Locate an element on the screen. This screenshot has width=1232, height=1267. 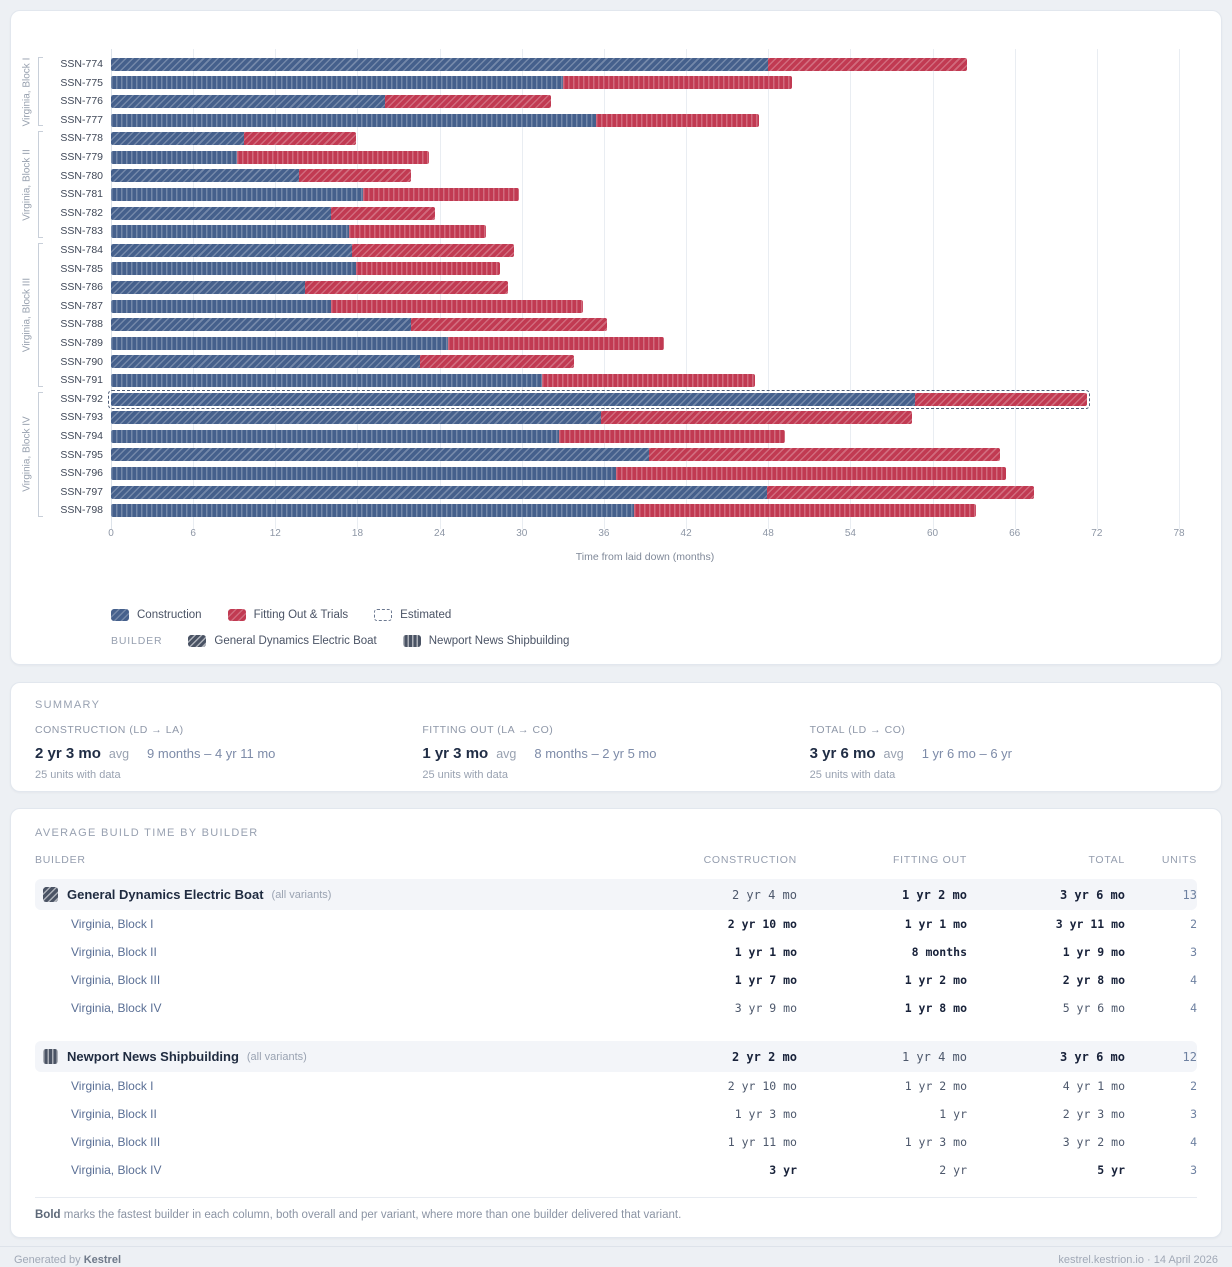
total-avg: 1 yr 9 mo is located at coordinates (1093, 952).